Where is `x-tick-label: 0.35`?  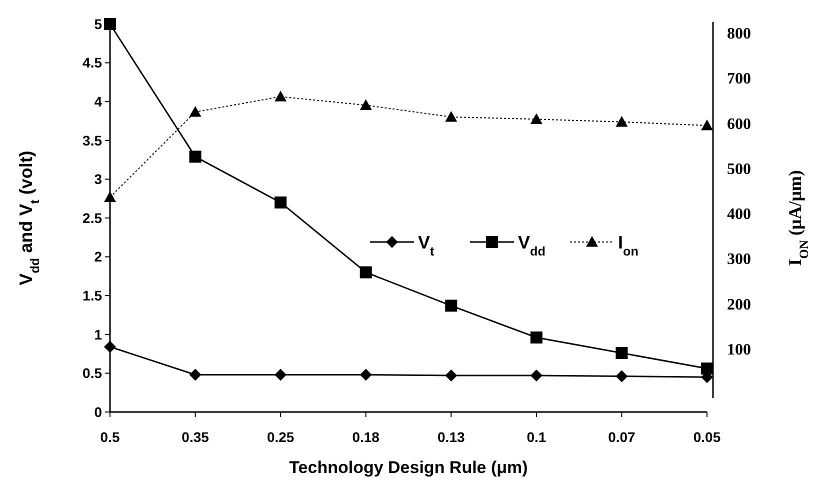 x-tick-label: 0.35 is located at coordinates (196, 437).